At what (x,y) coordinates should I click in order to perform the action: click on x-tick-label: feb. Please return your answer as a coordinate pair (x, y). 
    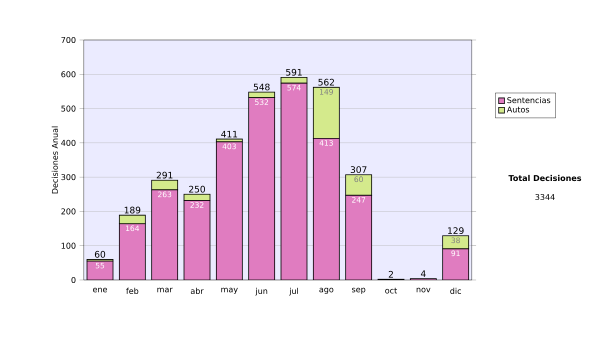
    Looking at the image, I should click on (132, 291).